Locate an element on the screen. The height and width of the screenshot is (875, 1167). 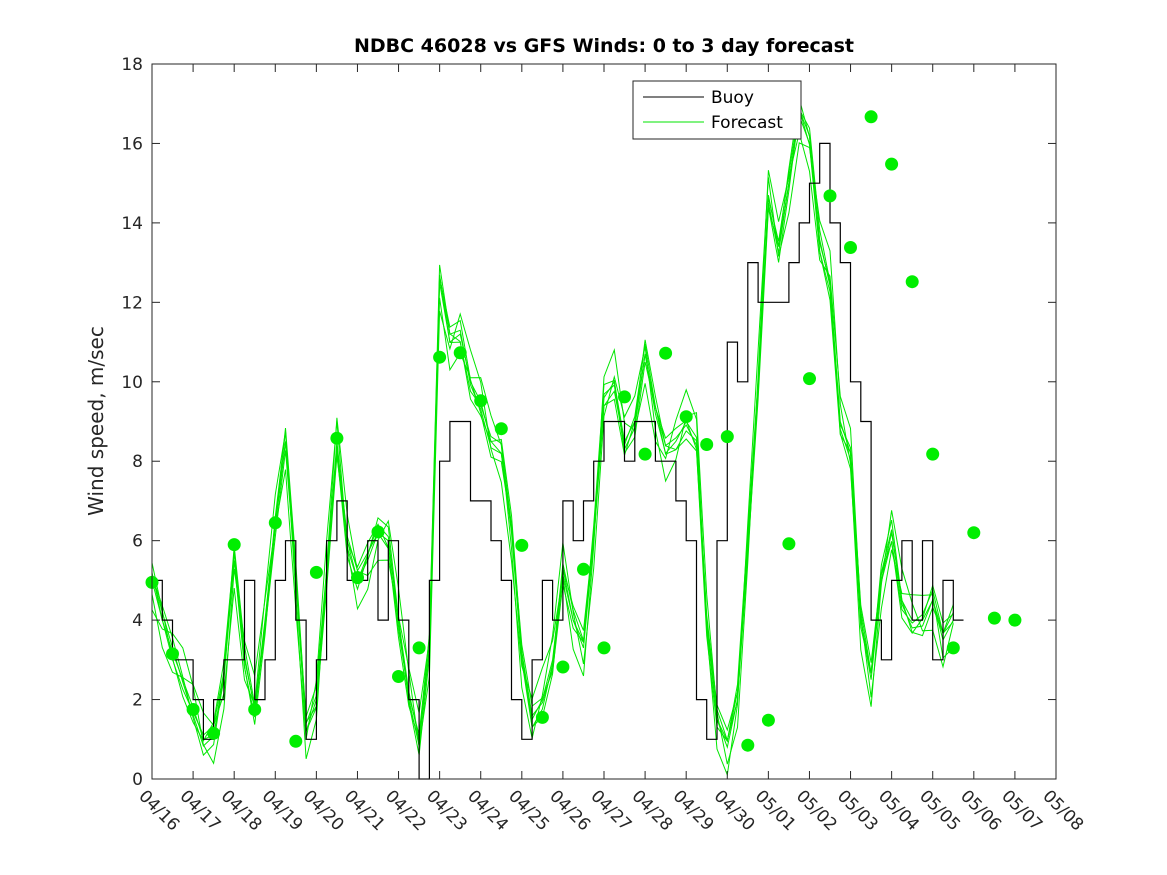
legend-box is located at coordinates (717, 110).